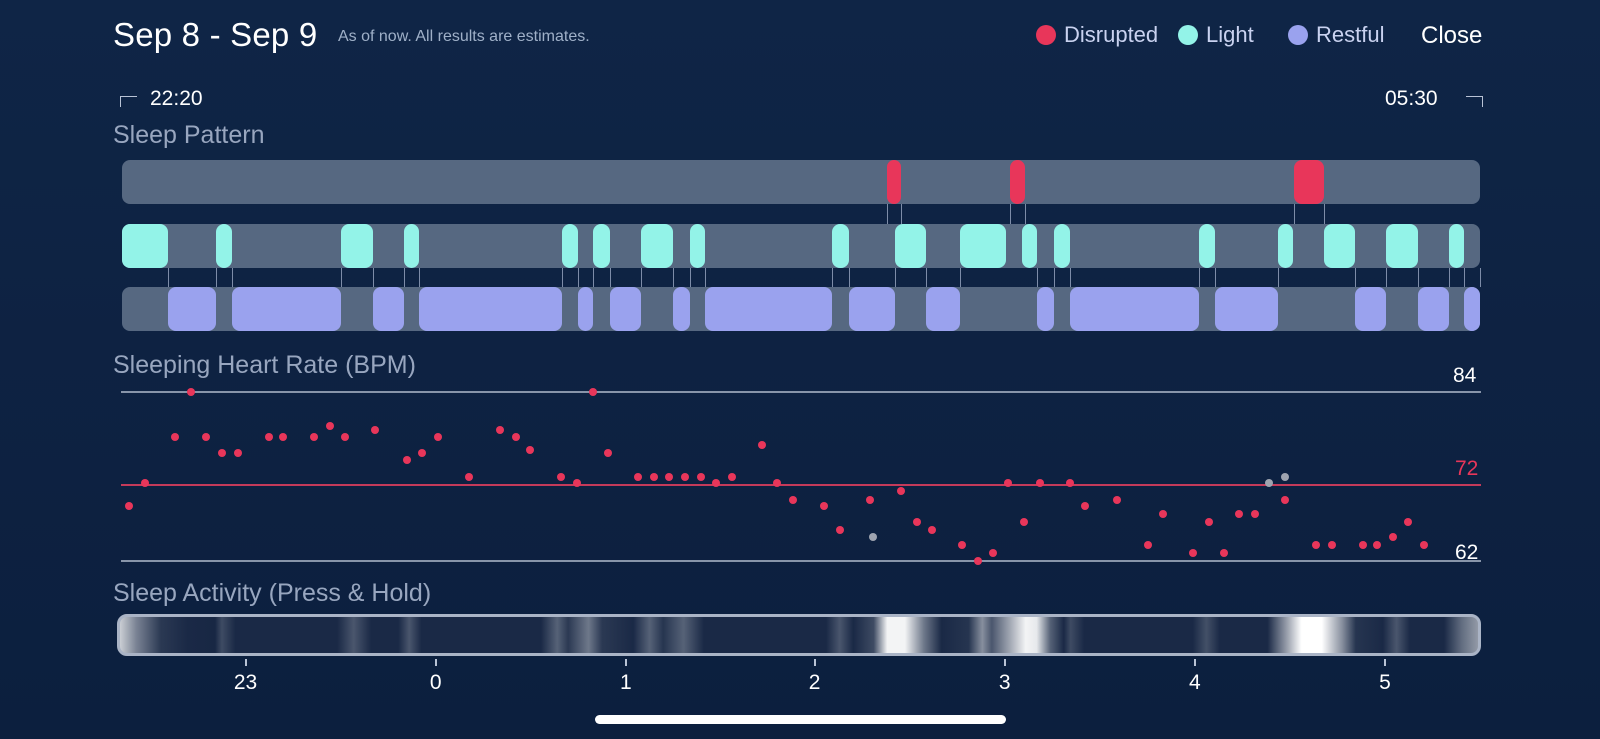 This screenshot has width=1600, height=739. Describe the element at coordinates (1452, 35) in the screenshot. I see `close-button: Close` at that location.